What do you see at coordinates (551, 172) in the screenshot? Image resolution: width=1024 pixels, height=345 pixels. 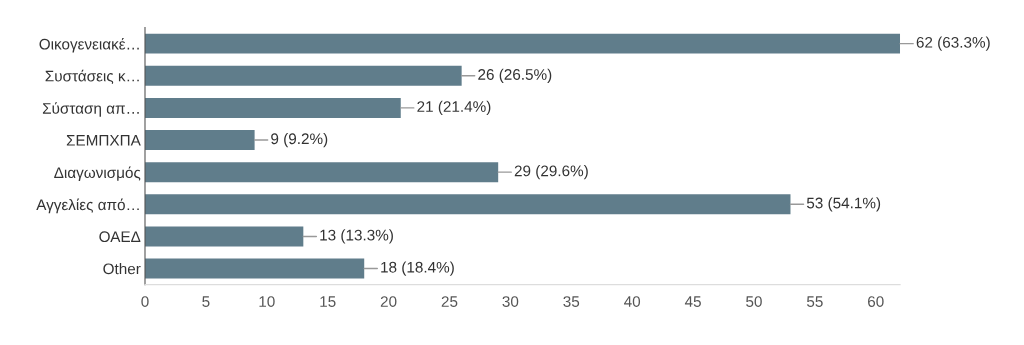 I see `data-label: 29 (29.6%)` at bounding box center [551, 172].